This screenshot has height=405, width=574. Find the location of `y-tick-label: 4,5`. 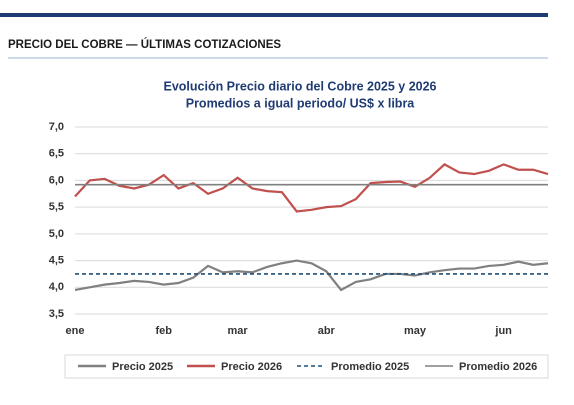

y-tick-label: 4,5 is located at coordinates (56, 260).